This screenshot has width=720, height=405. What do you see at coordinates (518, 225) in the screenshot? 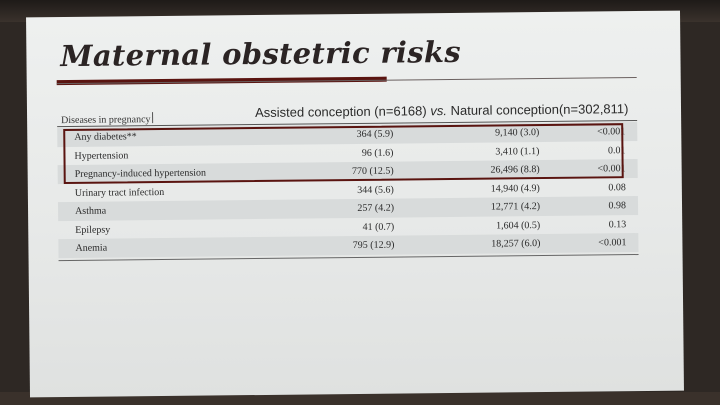
I see `row-natural: 1,604 (0.5)` at bounding box center [518, 225].